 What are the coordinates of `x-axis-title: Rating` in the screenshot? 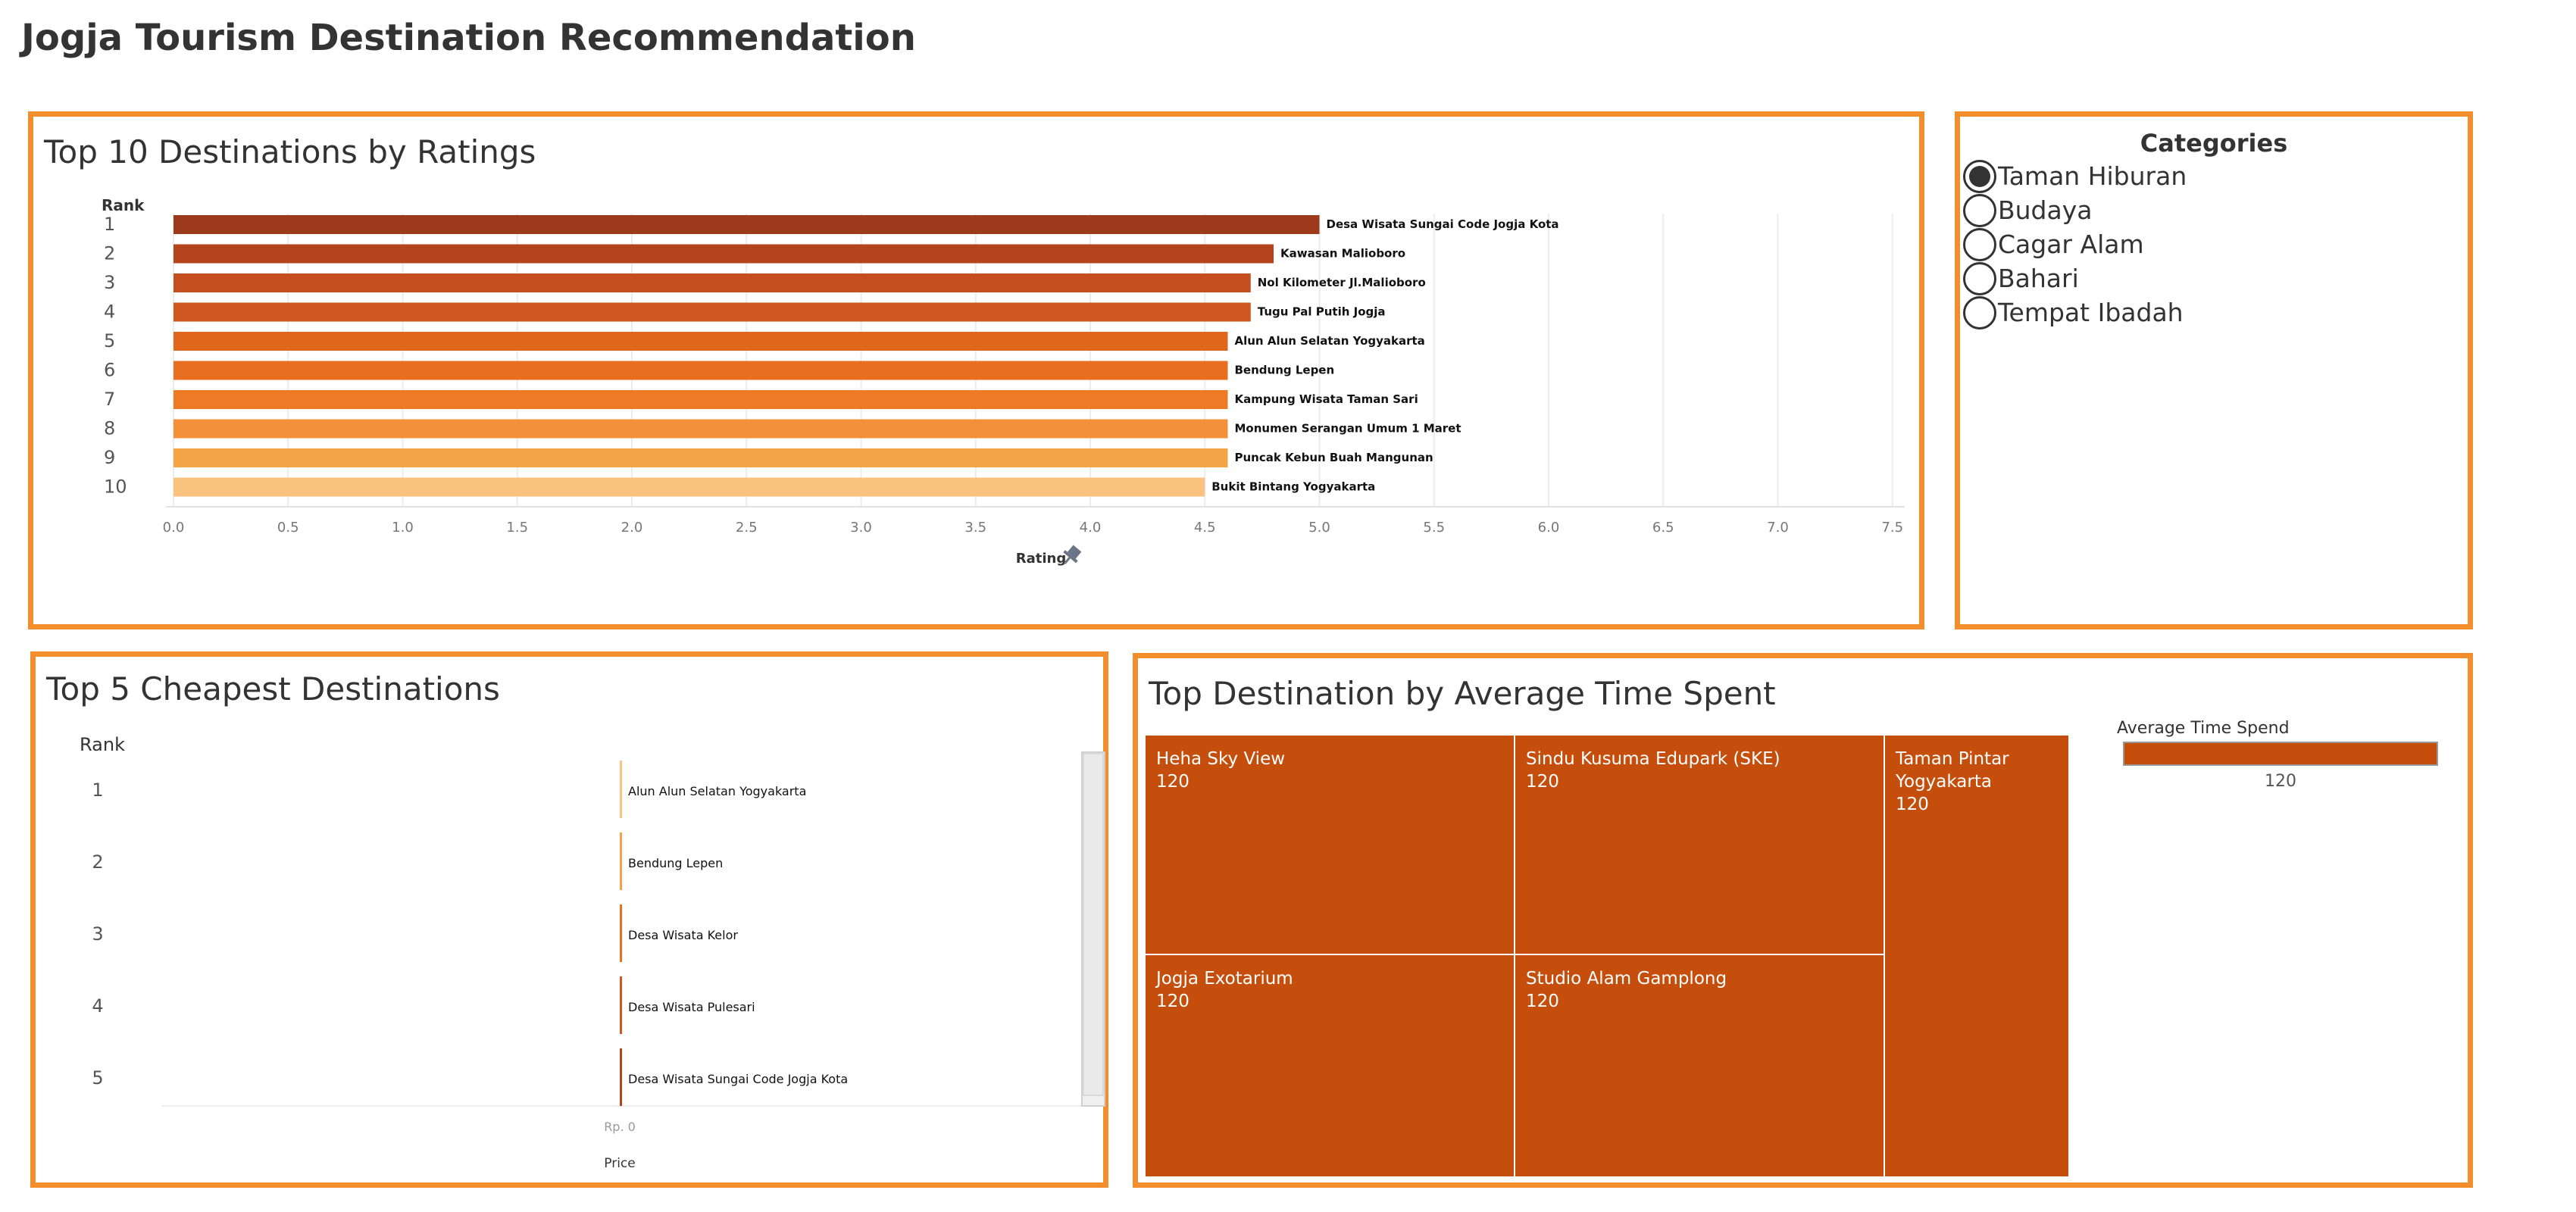 It's located at (1041, 559).